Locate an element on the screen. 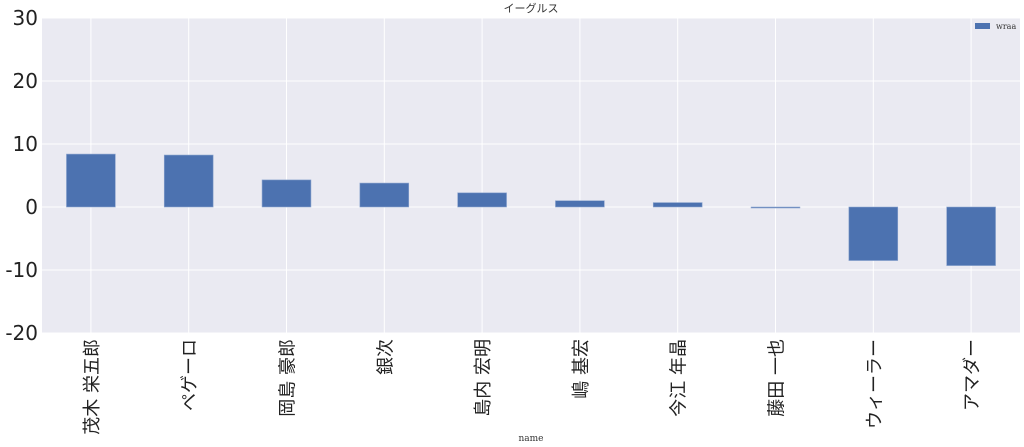  legend-label: wraa is located at coordinates (1006, 26).